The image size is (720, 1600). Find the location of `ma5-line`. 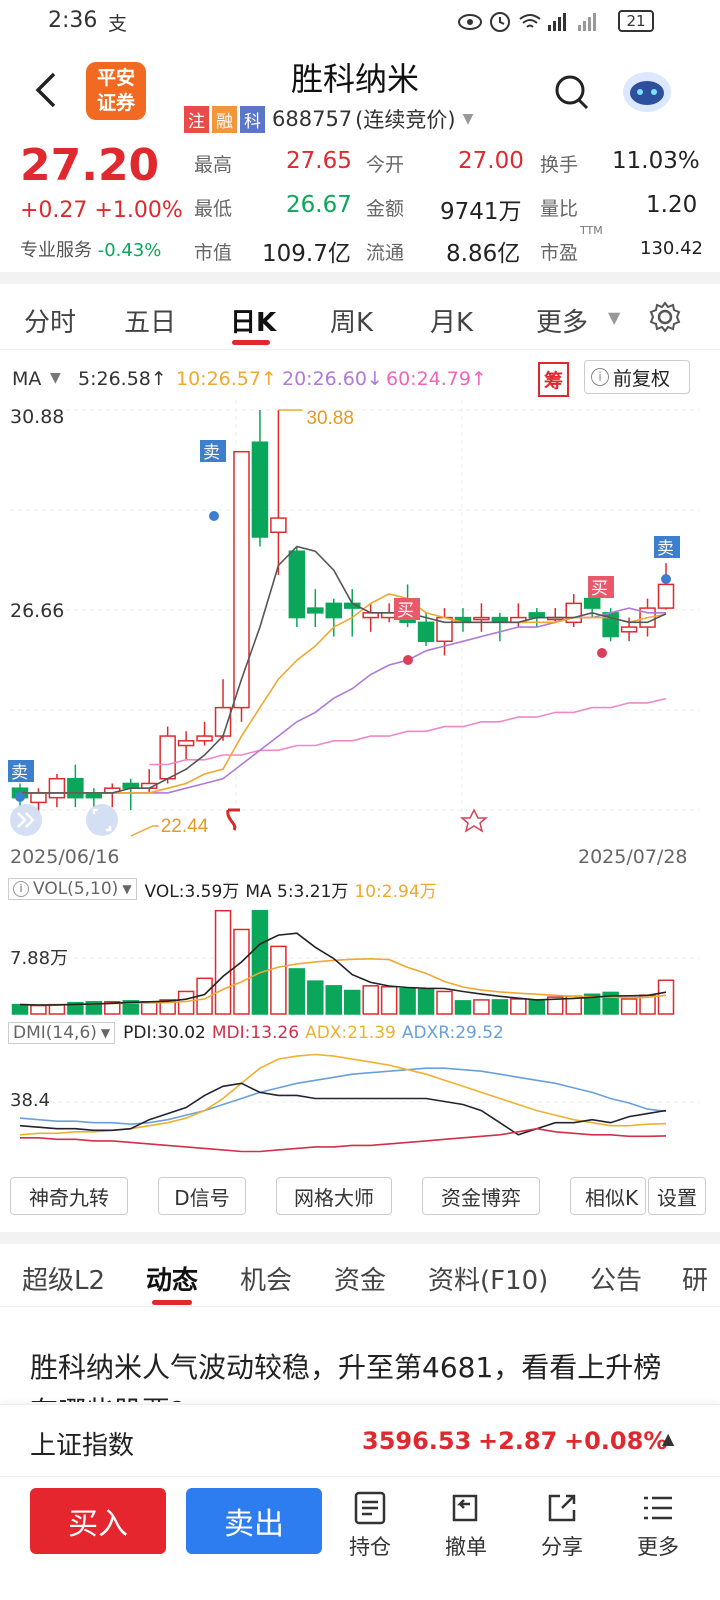

ma5-line is located at coordinates (343, 669).